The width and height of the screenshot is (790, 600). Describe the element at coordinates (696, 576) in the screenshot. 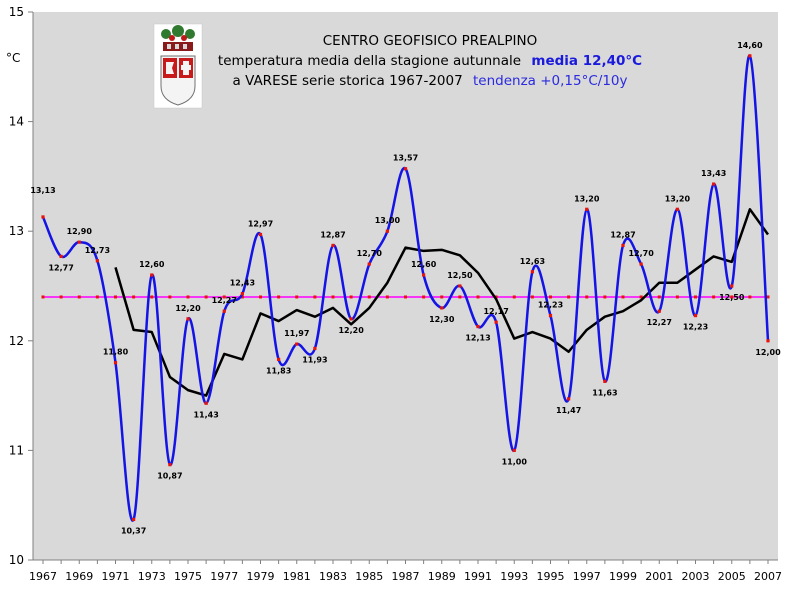

I see `x-tick-label: 2003` at that location.